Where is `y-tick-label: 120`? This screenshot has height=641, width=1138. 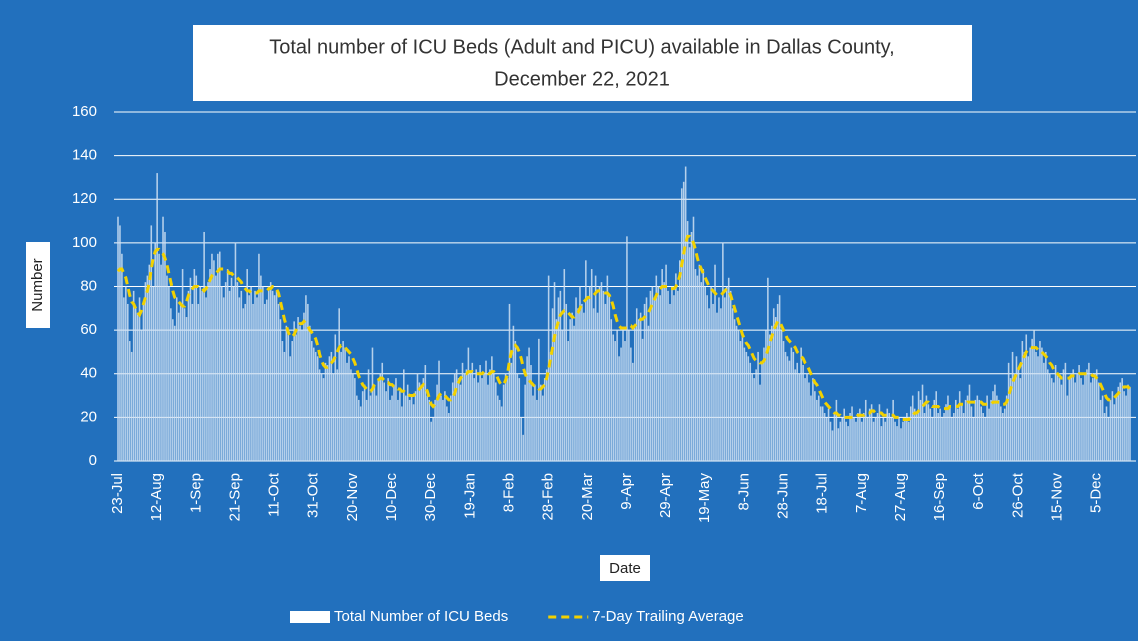 y-tick-label: 120 is located at coordinates (84, 198).